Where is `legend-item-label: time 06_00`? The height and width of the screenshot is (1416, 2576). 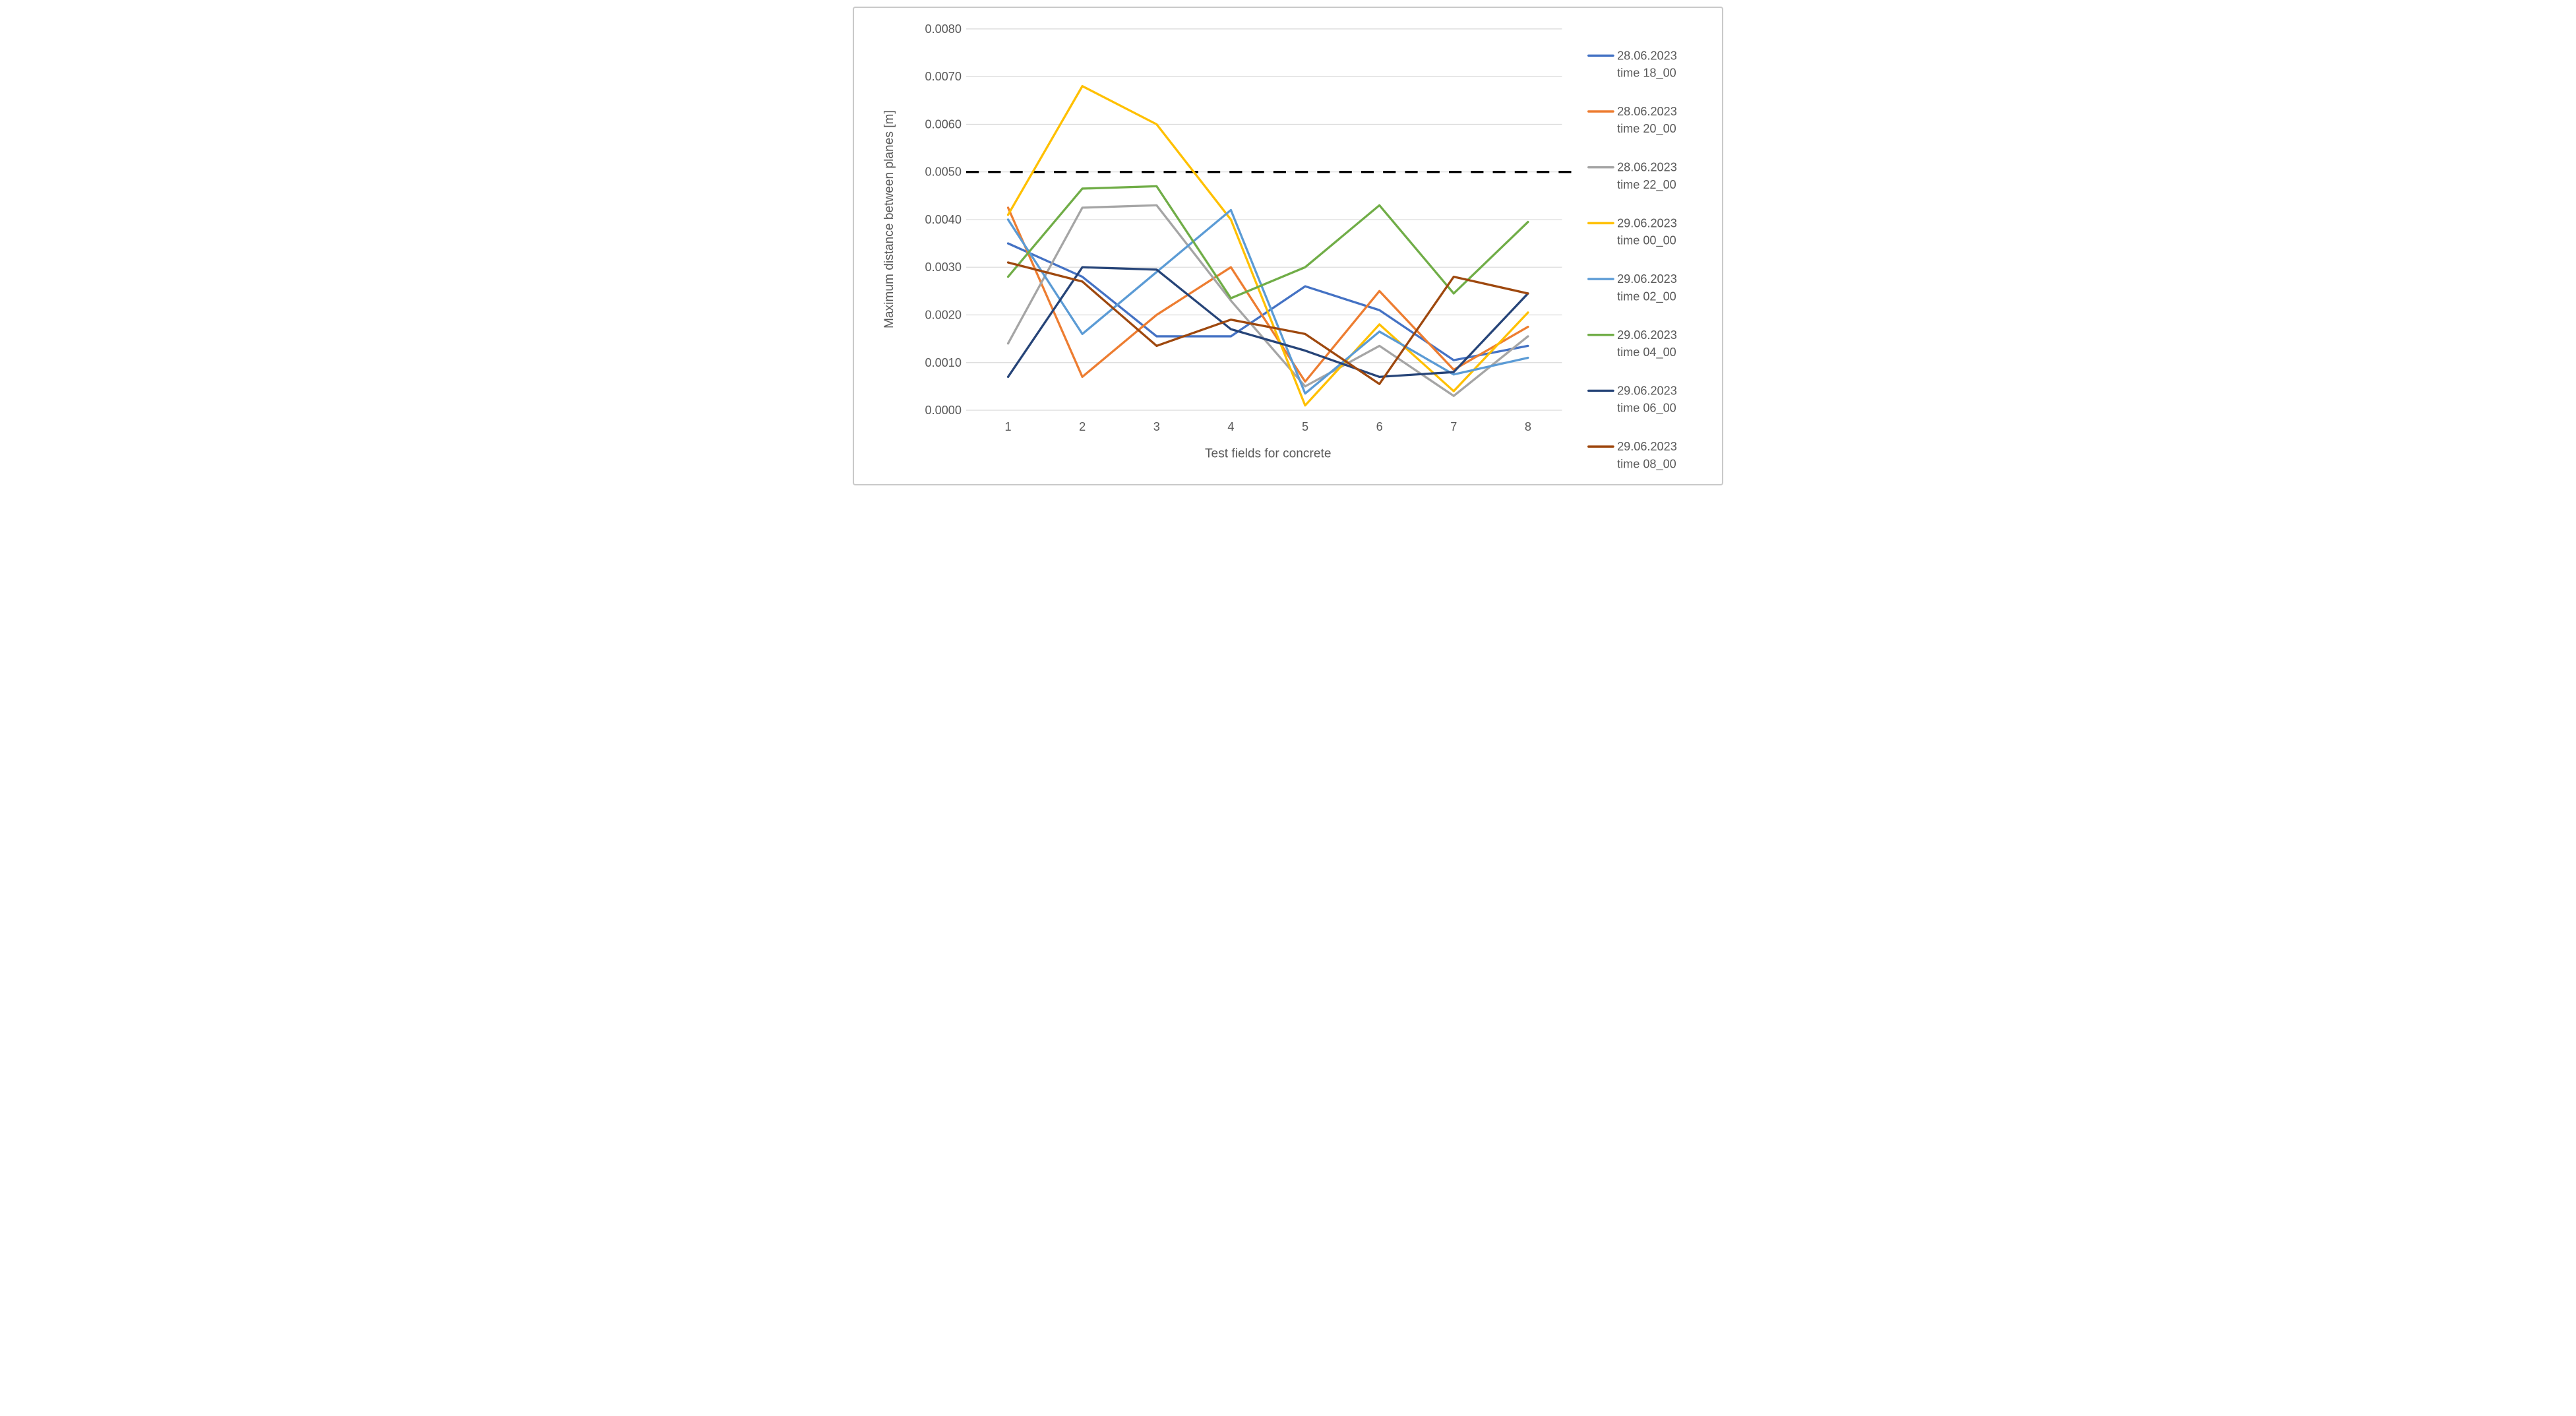 legend-item-label: time 06_00 is located at coordinates (1646, 409).